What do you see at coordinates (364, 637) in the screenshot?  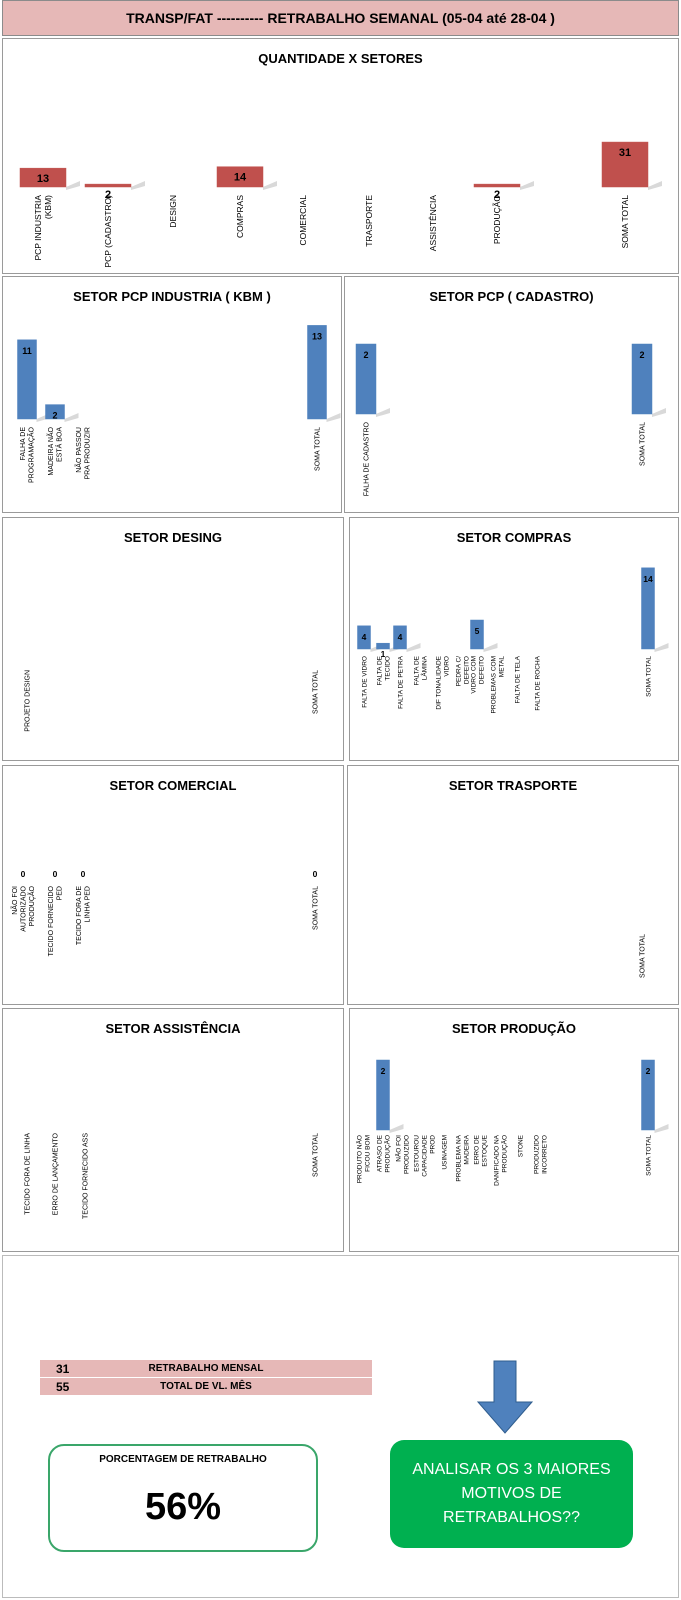 I see `data-label: 4` at bounding box center [364, 637].